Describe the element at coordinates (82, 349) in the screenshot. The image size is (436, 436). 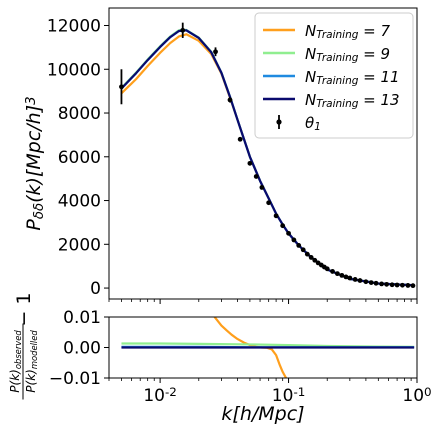
I see `residual-y-tick-label: 0.00` at that location.